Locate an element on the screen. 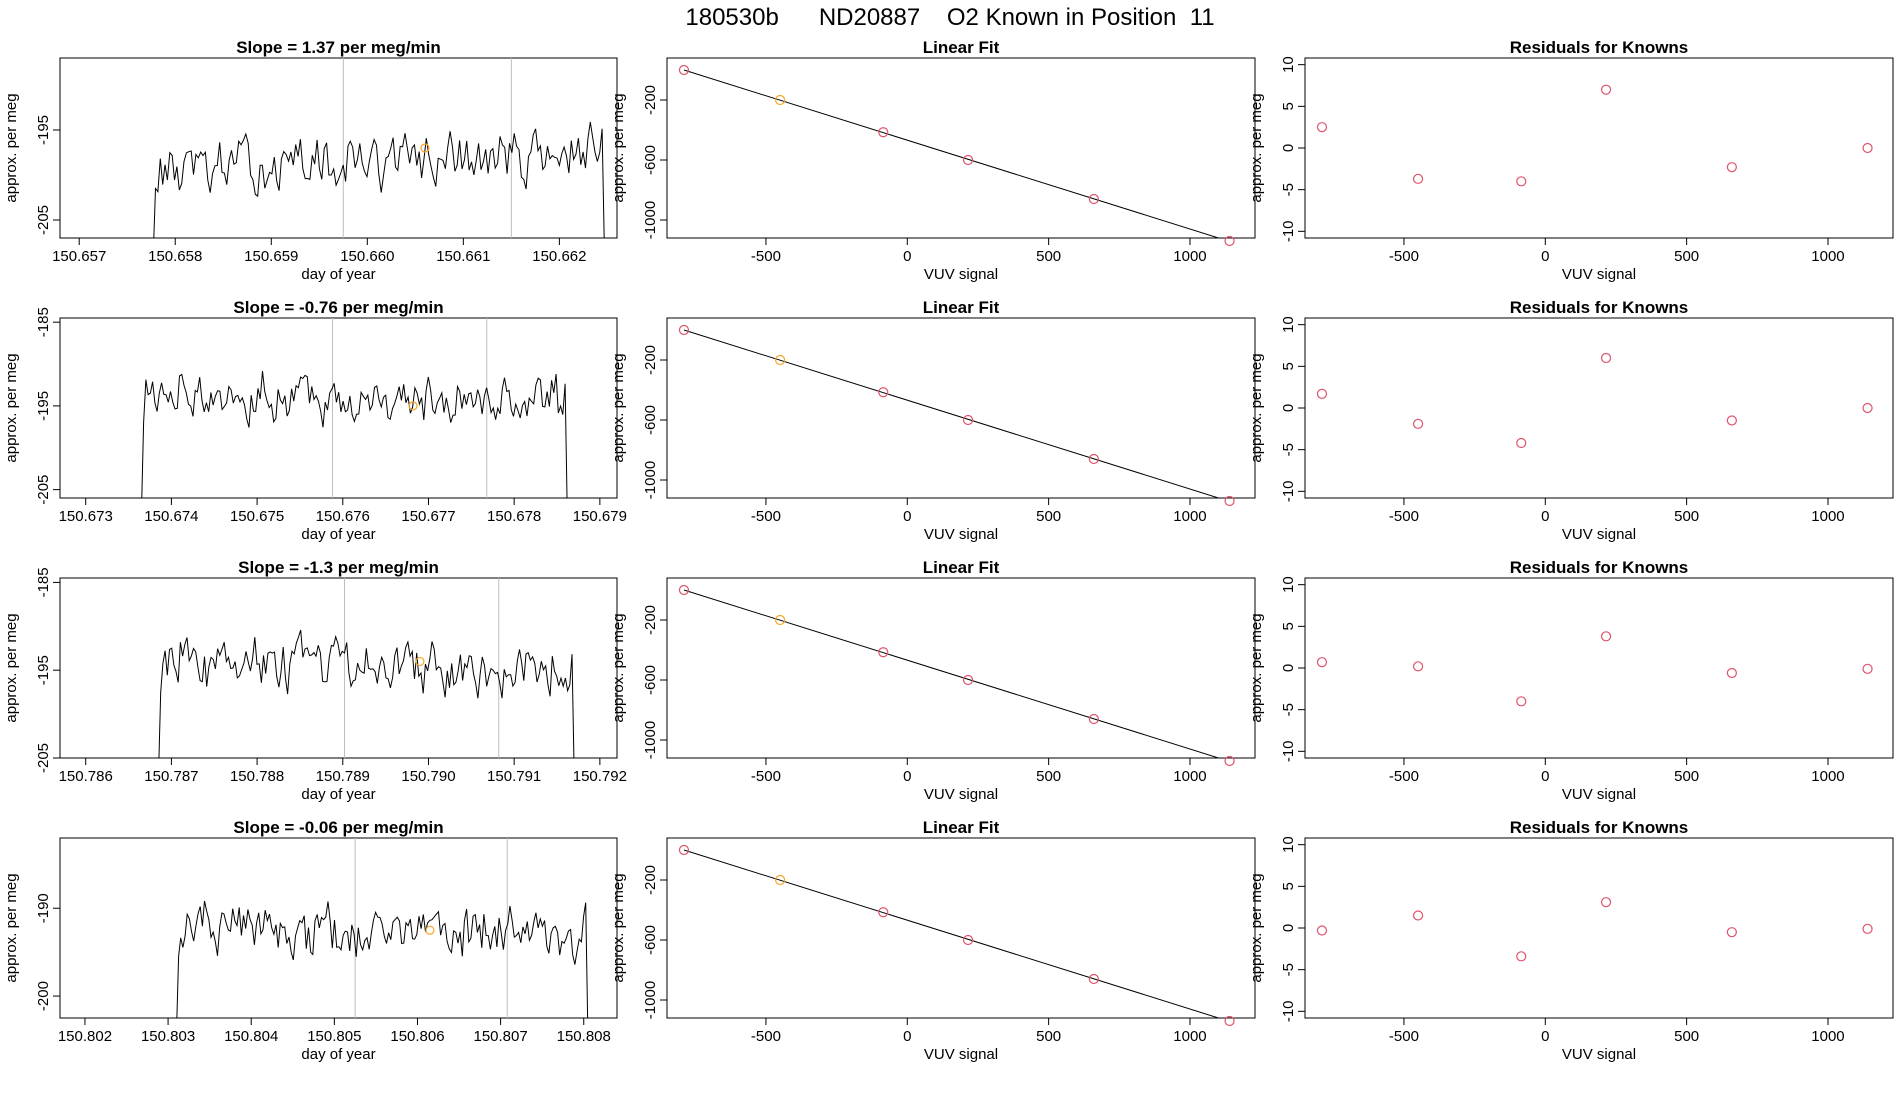 This screenshot has width=1900, height=1100. x-tick-label: 150.790 is located at coordinates (428, 776).